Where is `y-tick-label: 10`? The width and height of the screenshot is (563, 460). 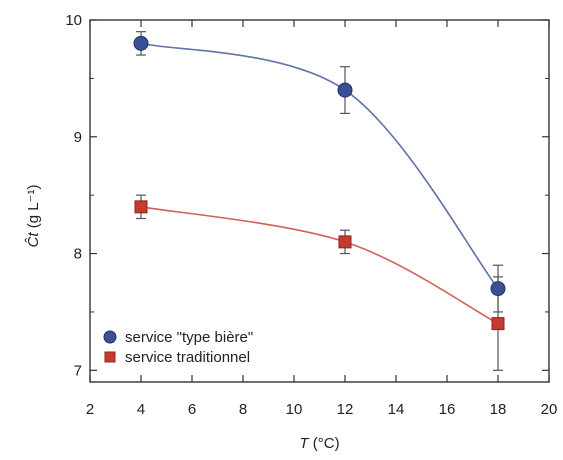
y-tick-label: 10 is located at coordinates (73, 20).